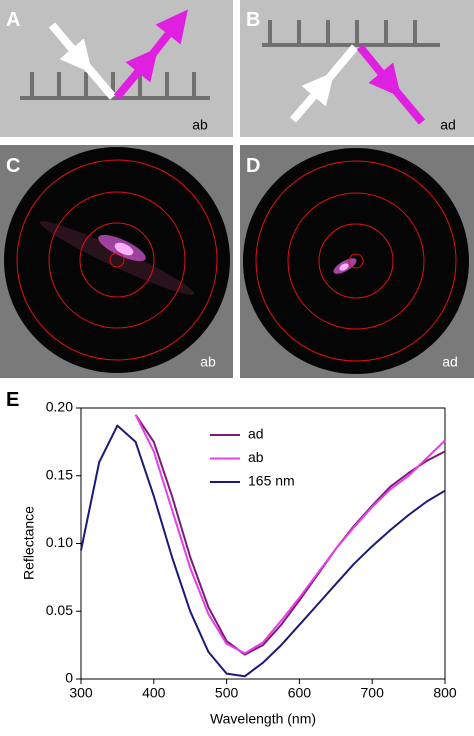  I want to click on panel-label: B, so click(253, 20).